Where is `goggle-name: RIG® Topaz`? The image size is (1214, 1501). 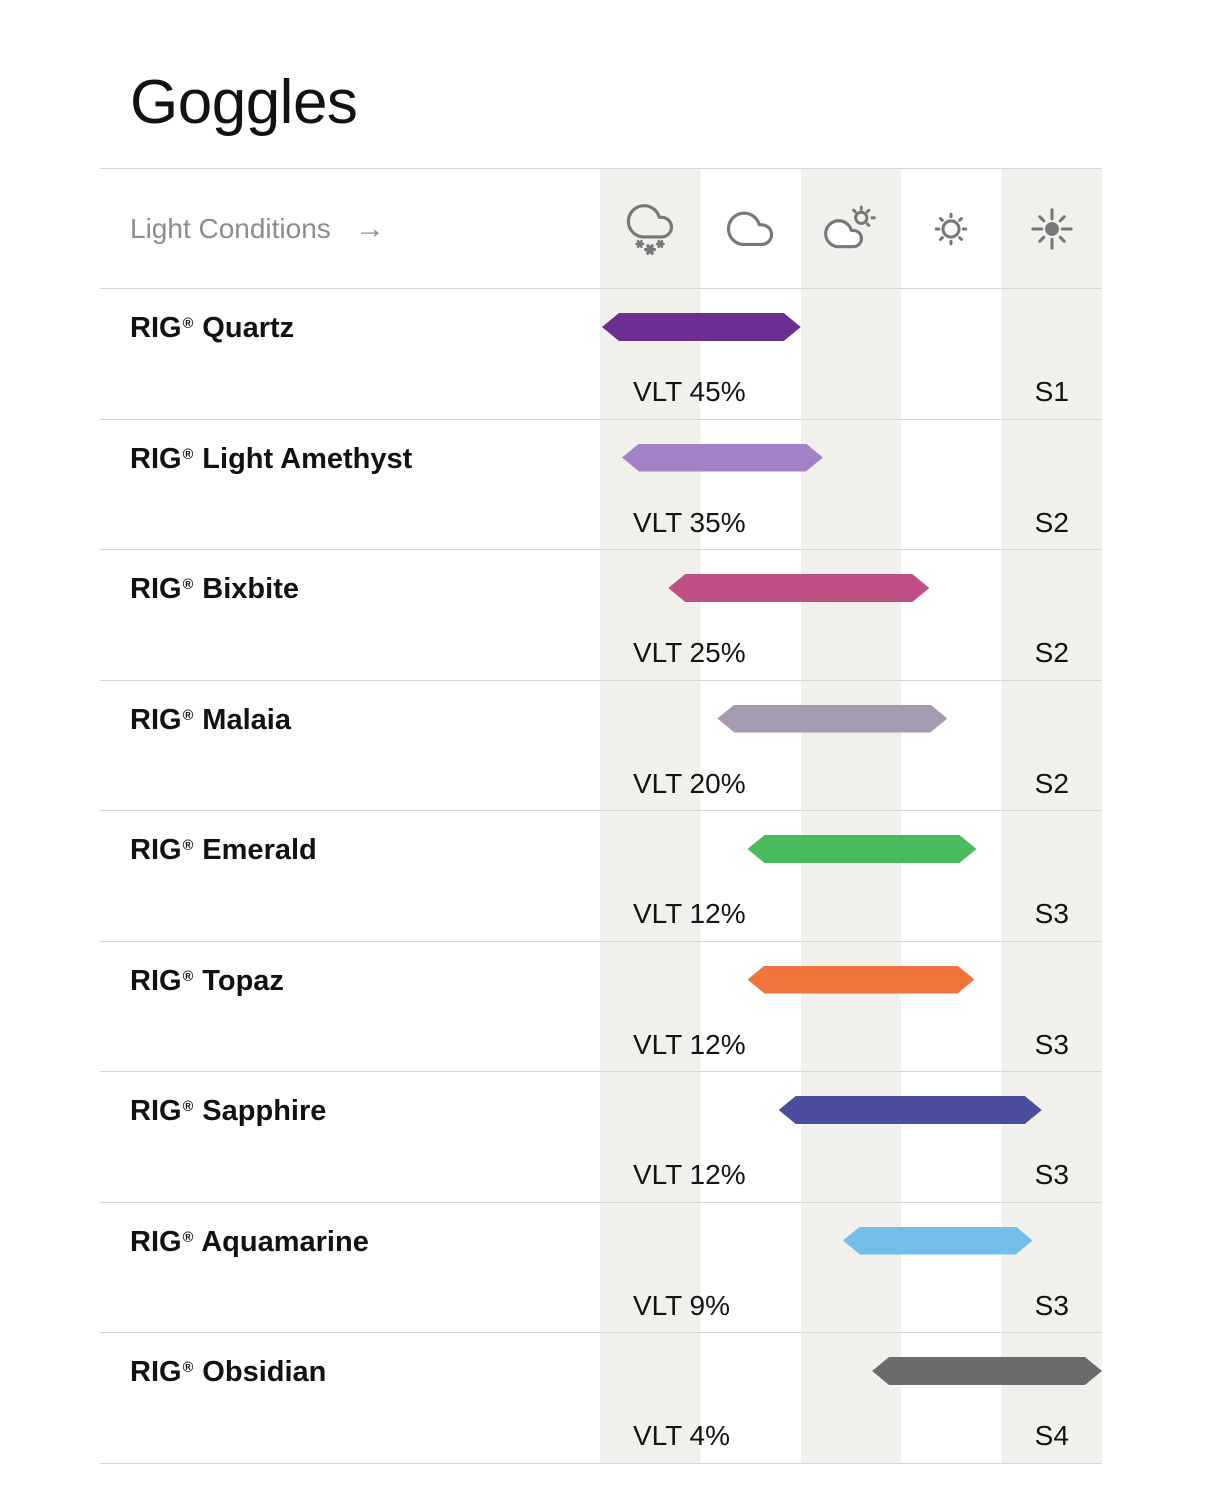
goggle-name: RIG® Topaz is located at coordinates (207, 980).